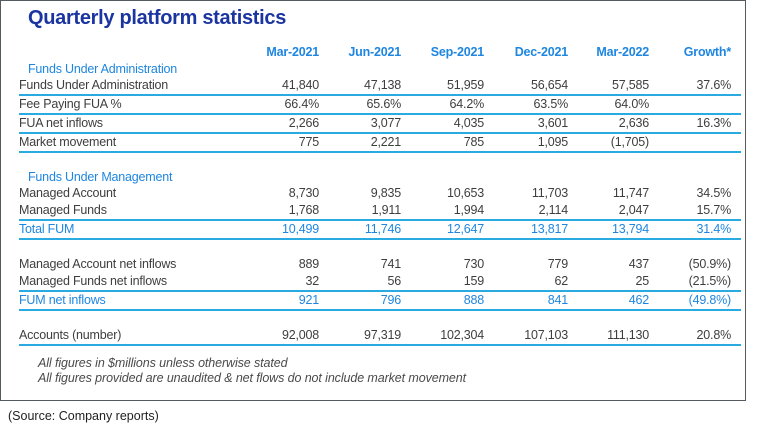  Describe the element at coordinates (549, 193) in the screenshot. I see `value-cell: 11,703` at that location.